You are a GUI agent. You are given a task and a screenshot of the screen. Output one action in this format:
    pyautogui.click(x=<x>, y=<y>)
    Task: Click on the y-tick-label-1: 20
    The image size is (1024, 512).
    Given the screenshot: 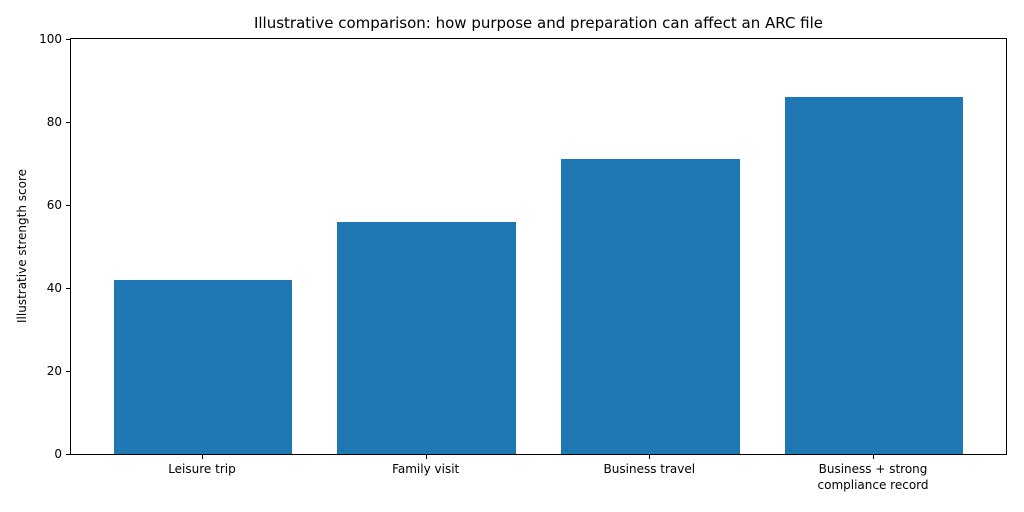 What is the action you would take?
    pyautogui.click(x=54, y=371)
    